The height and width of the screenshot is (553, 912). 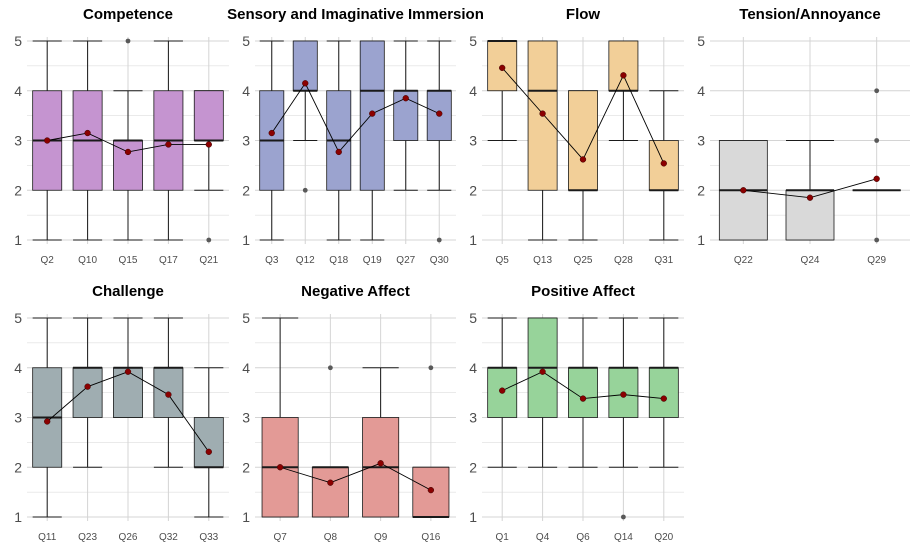 What do you see at coordinates (121, 136) in the screenshot?
I see `panel-1: Competence 1 2 3 4 5 Q2 Q10 Q15 Q17 Q21` at bounding box center [121, 136].